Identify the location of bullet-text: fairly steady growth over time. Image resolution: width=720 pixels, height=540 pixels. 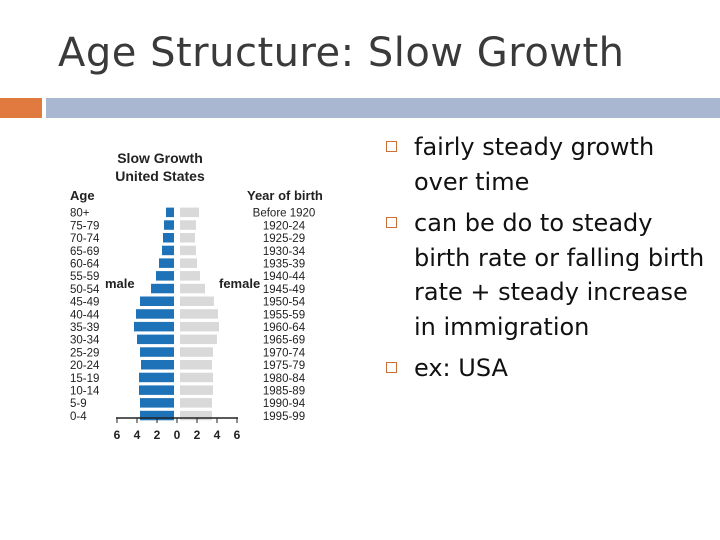
(534, 164).